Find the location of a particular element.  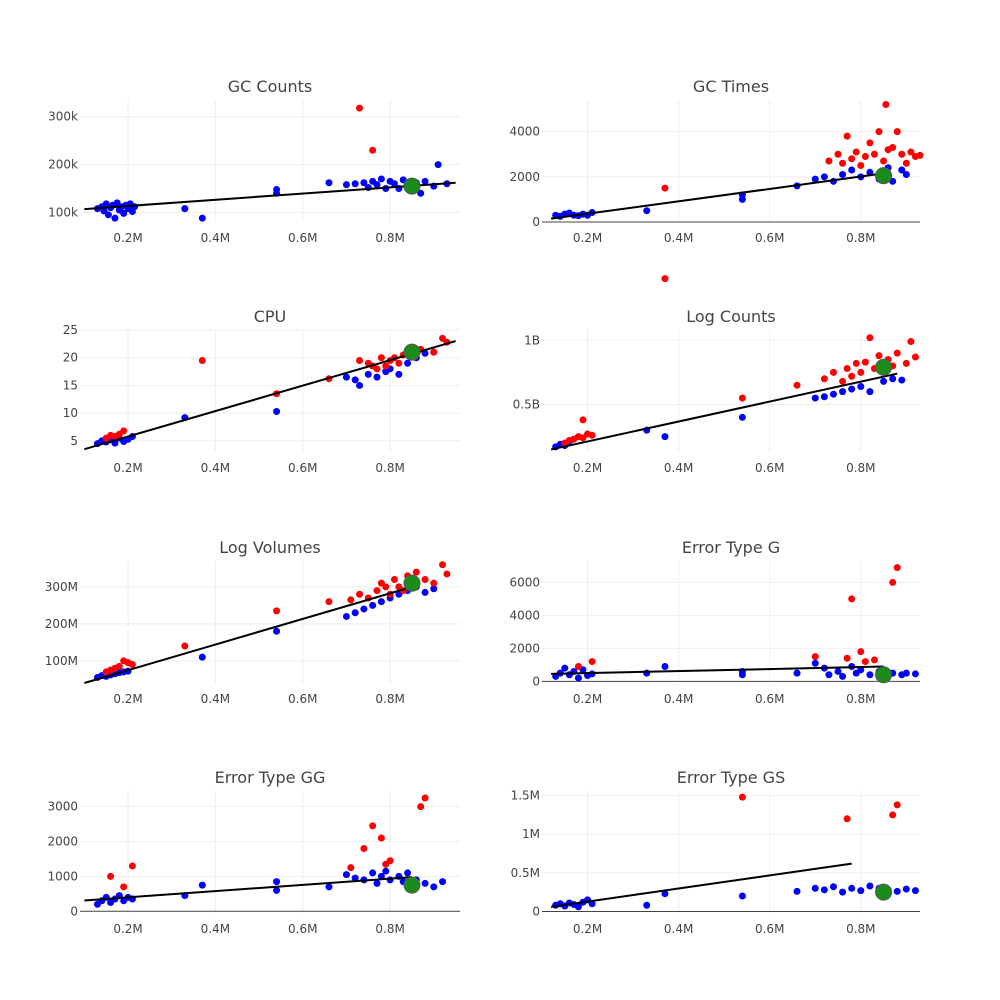

chart-panel: CPU 0.2M 0.4M 0.6M 0.8M 5 10 15 20 25 is located at coordinates (261, 391).